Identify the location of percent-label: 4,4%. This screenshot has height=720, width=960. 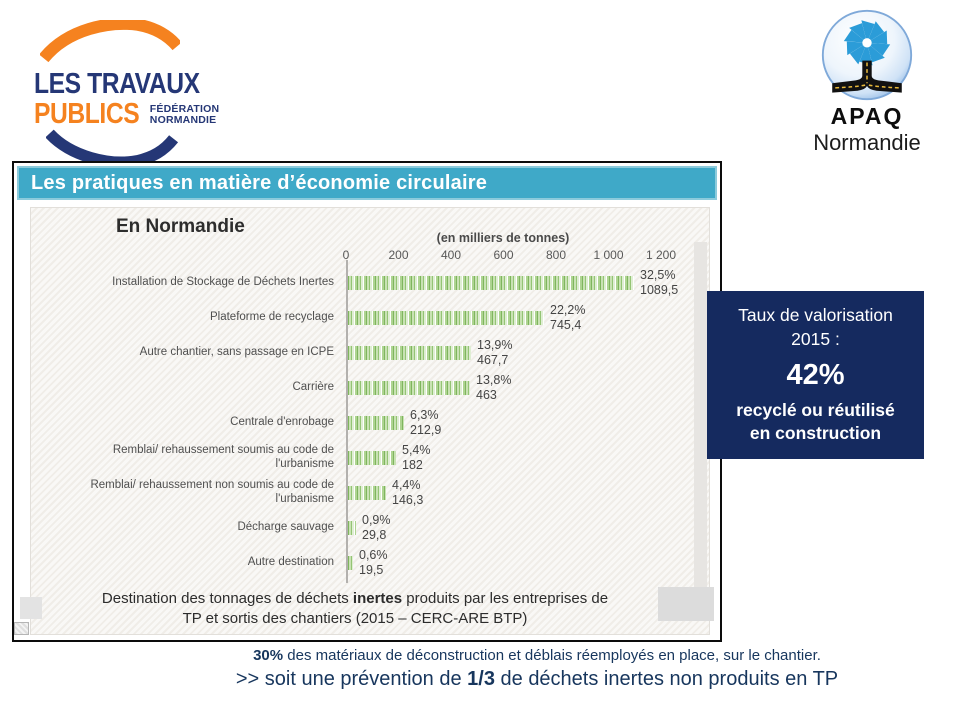
(406, 485).